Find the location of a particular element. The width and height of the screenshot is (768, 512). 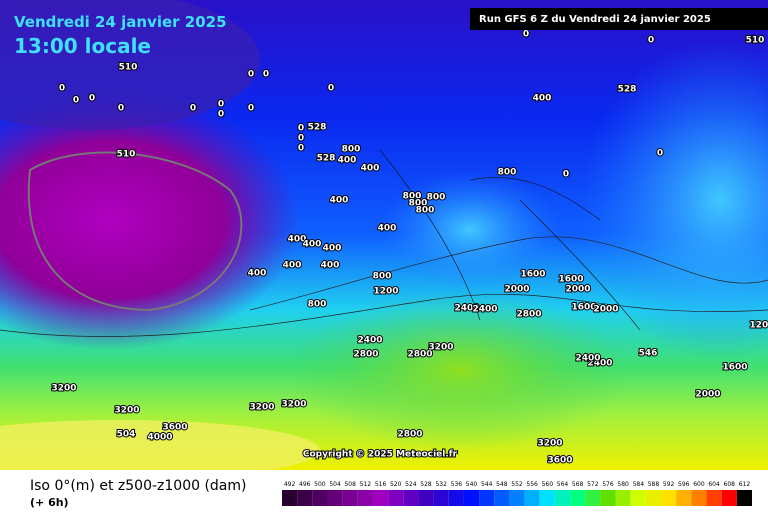

scale-label: 600 is located at coordinates (699, 484).